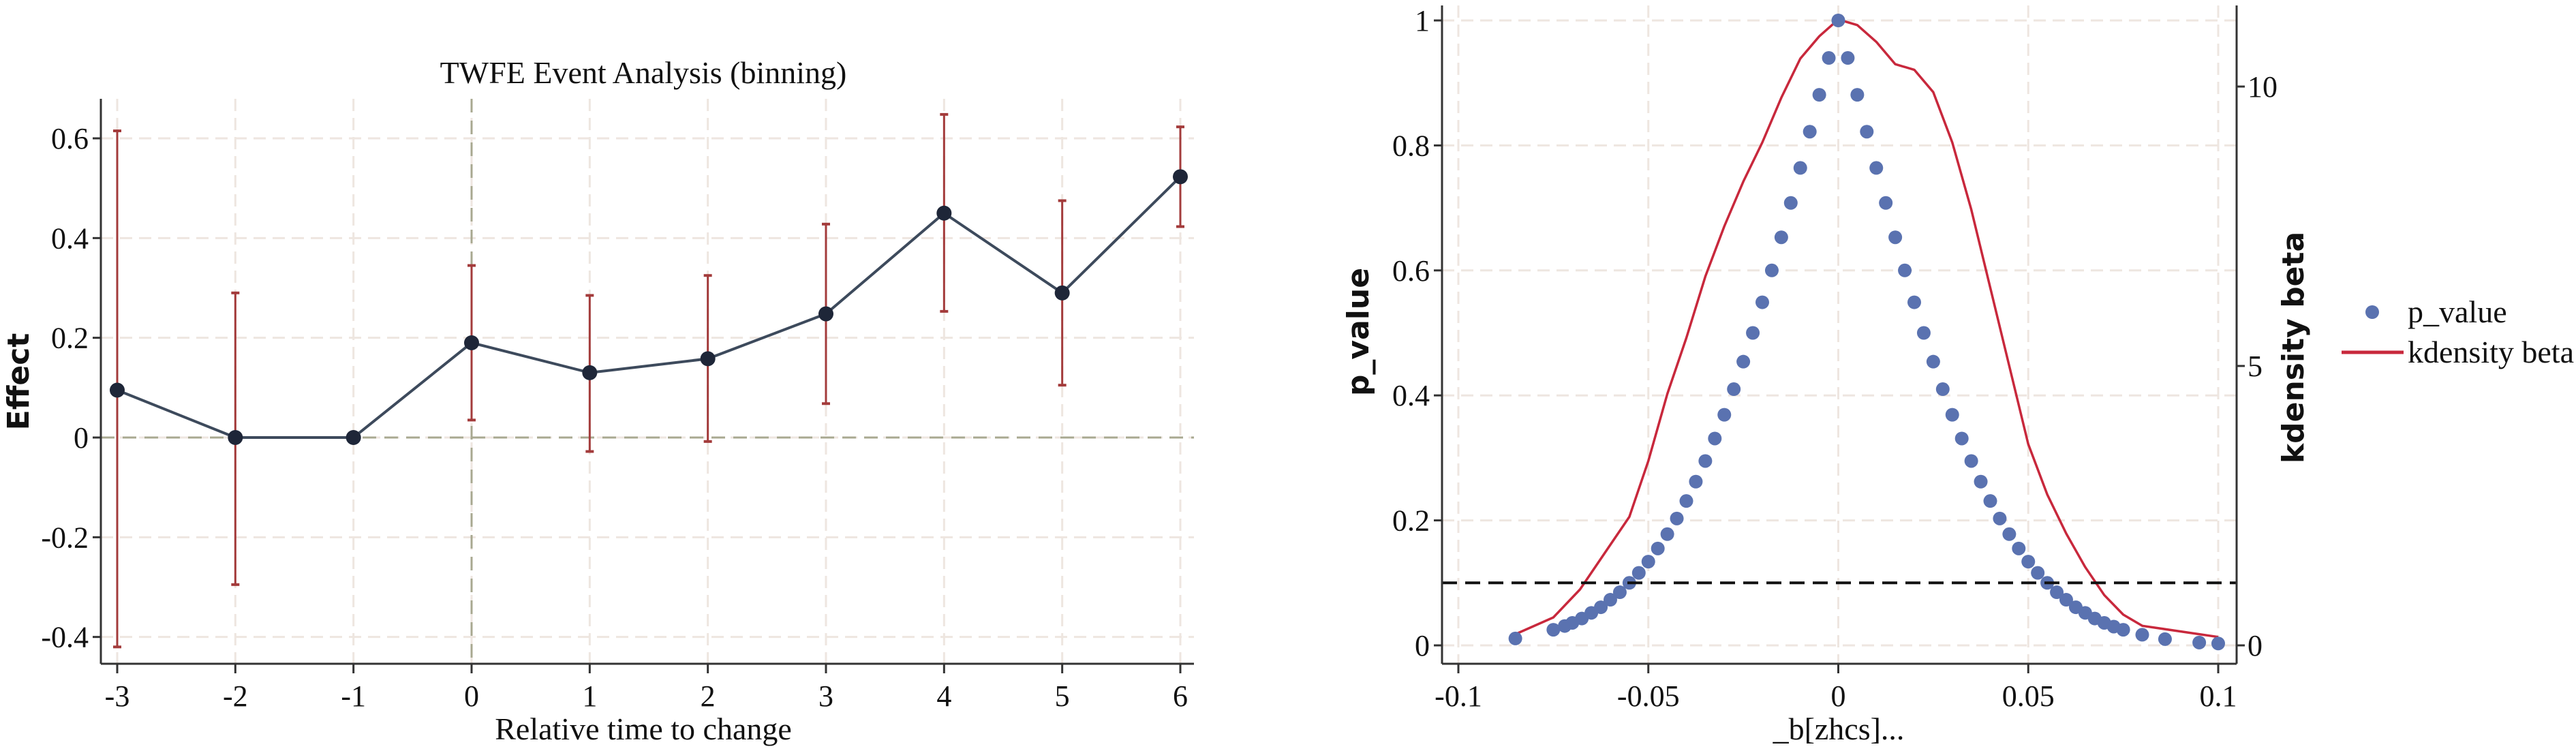  Describe the element at coordinates (18, 382) in the screenshot. I see `left-y-axis-title: Effect` at that location.